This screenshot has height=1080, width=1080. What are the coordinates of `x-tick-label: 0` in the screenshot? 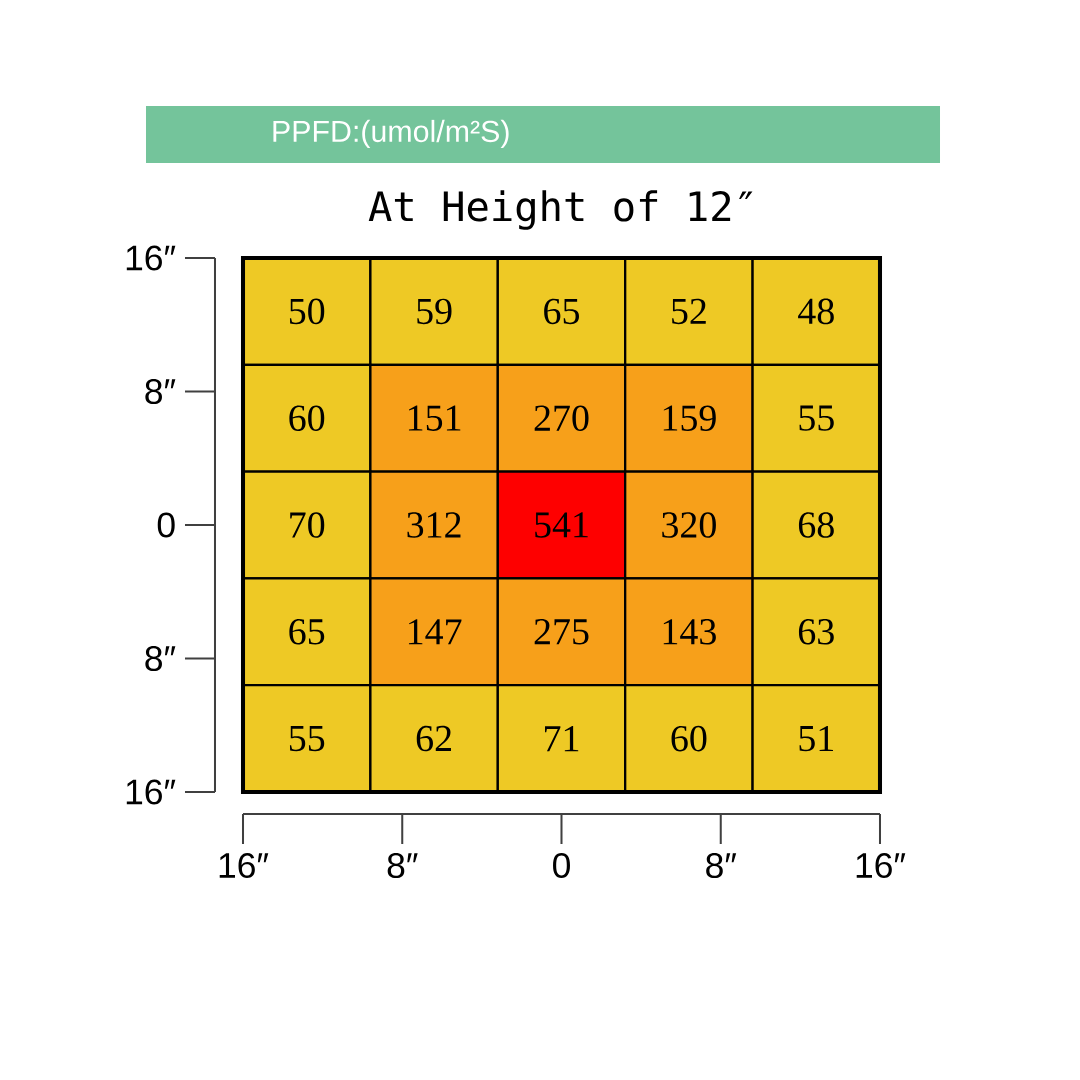 It's located at (561, 865).